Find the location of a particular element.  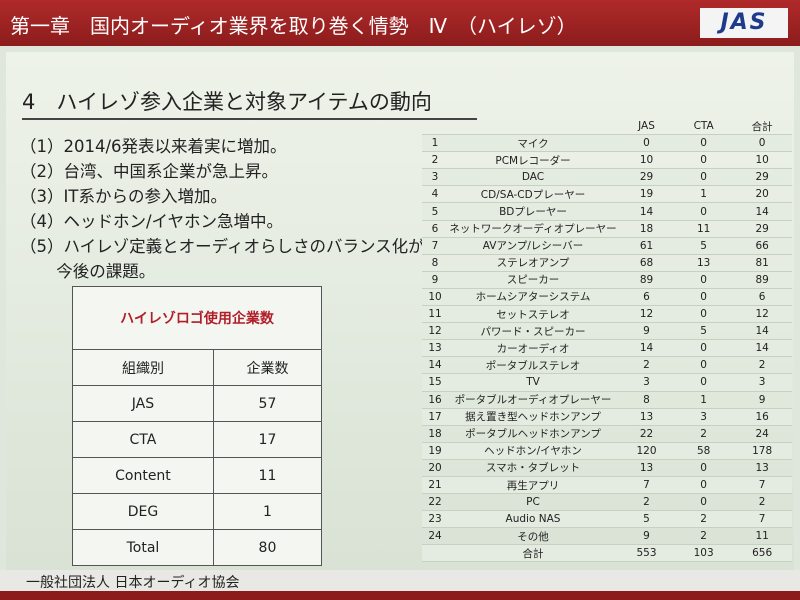

bullet: （1）2014/6発表以来着実に増加。 is located at coordinates (153, 146).